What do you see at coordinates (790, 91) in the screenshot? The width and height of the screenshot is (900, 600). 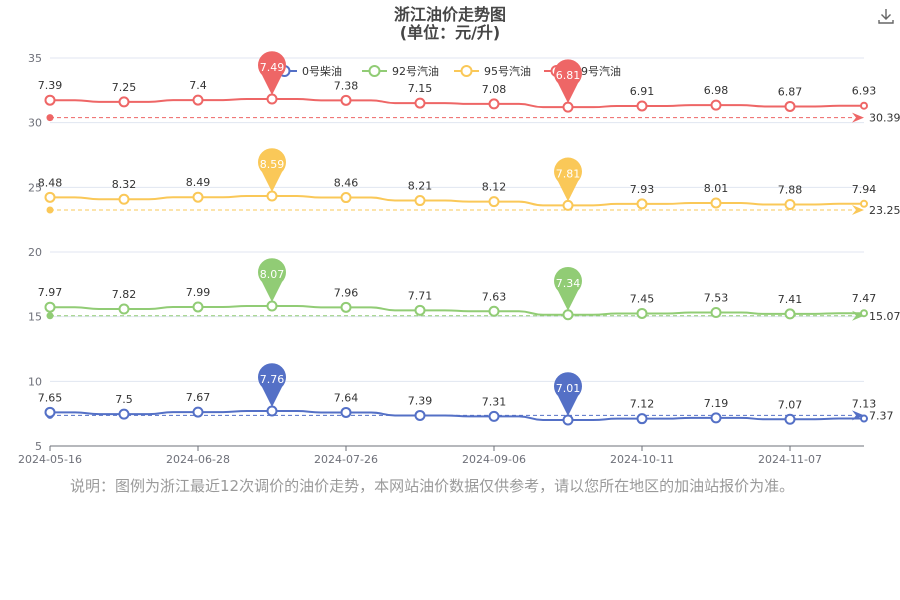 I see `data-label: 6.87` at bounding box center [790, 91].